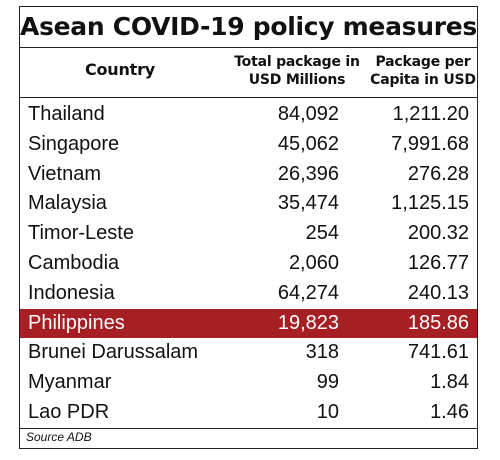 The width and height of the screenshot is (500, 460). I want to click on per-capita-cell: 7,991.68, so click(430, 143).